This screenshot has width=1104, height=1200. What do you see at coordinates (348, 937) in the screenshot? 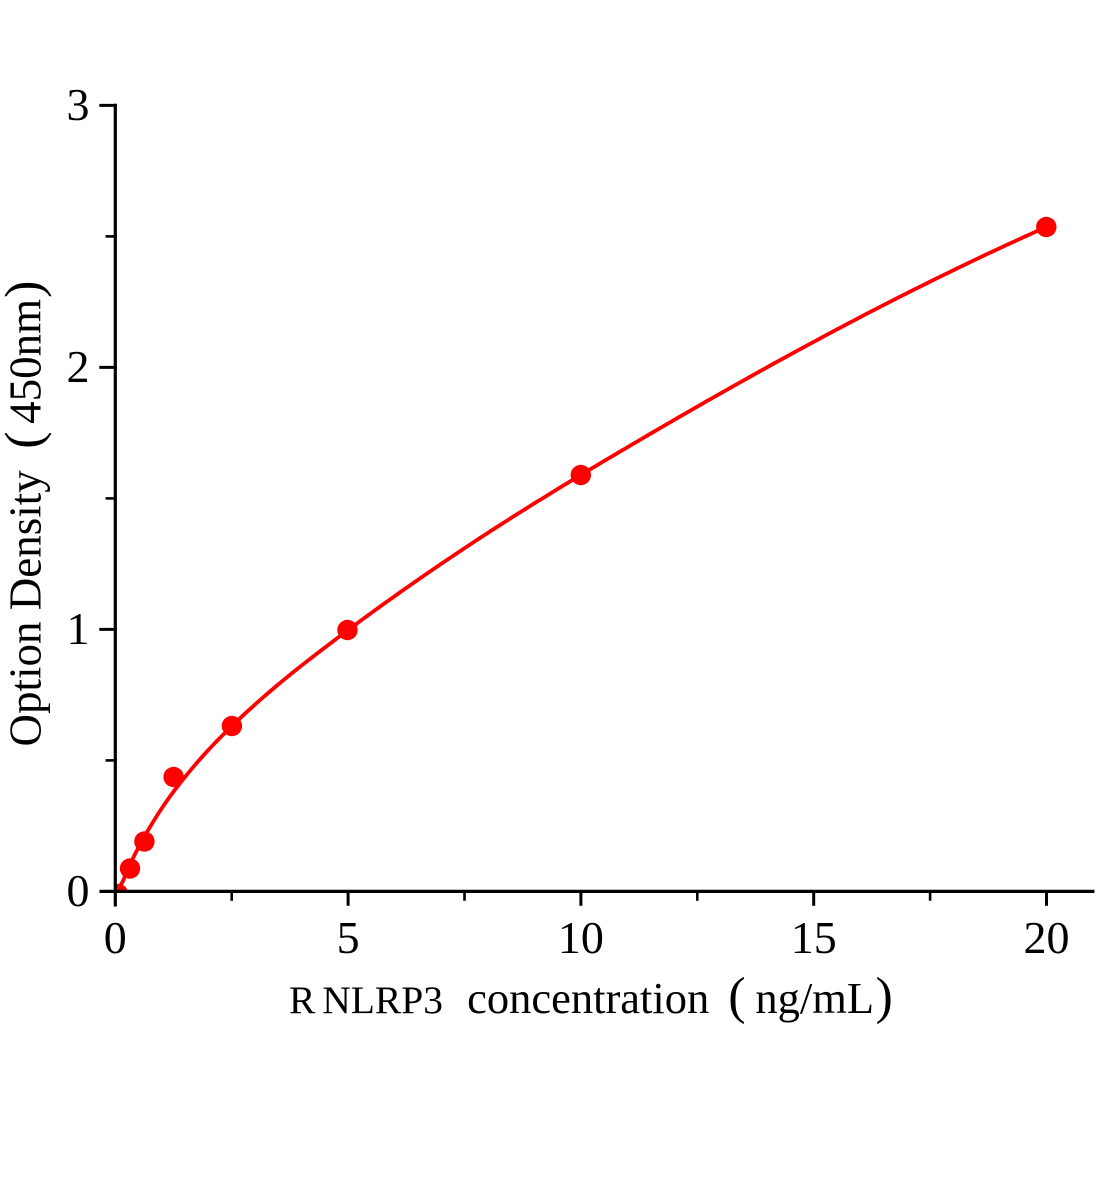
I see `svg-text: 5` at bounding box center [348, 937].